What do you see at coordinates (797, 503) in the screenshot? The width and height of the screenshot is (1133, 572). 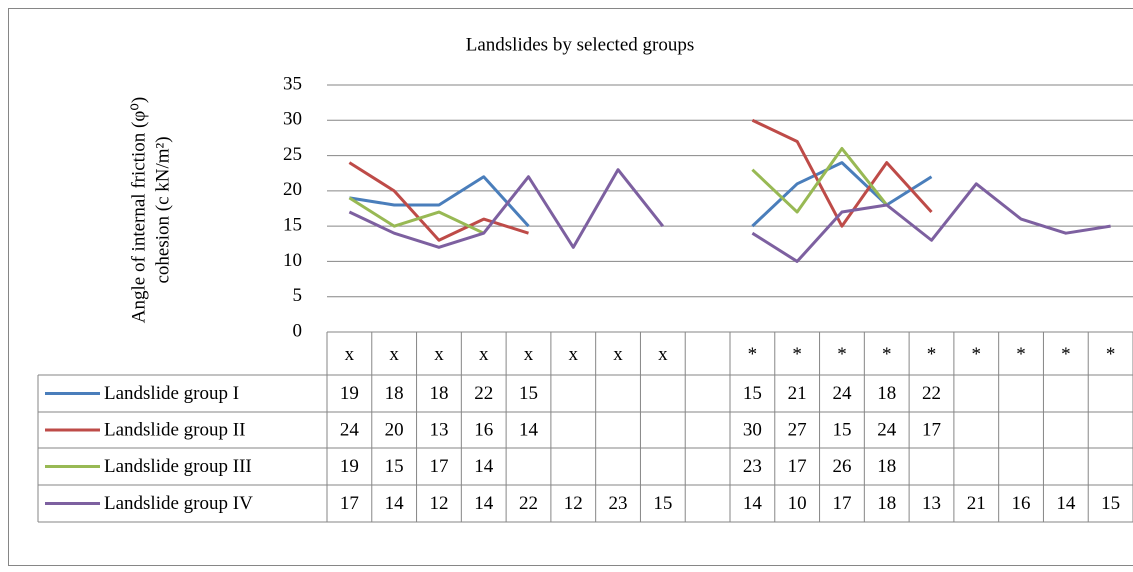 I see `table-value: 10` at bounding box center [797, 503].